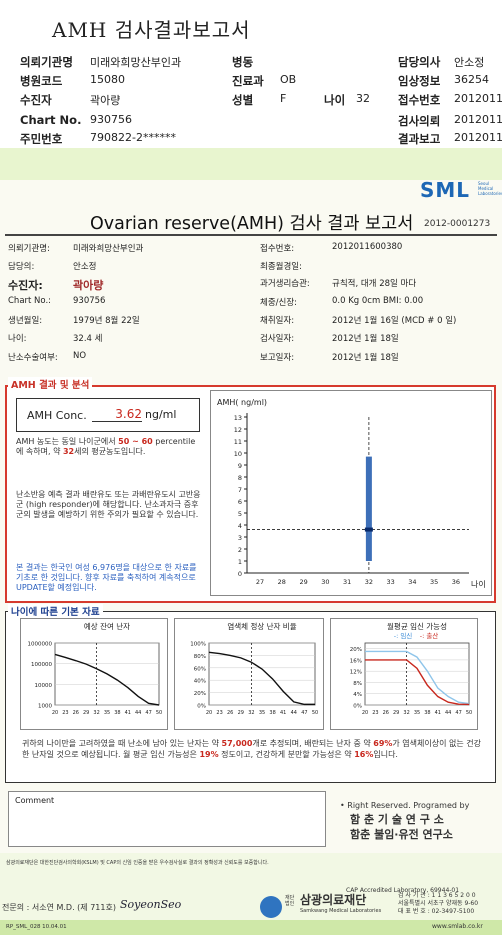  What do you see at coordinates (281, 267) in the screenshot?
I see `info-label: 최종월경일:` at bounding box center [281, 267].